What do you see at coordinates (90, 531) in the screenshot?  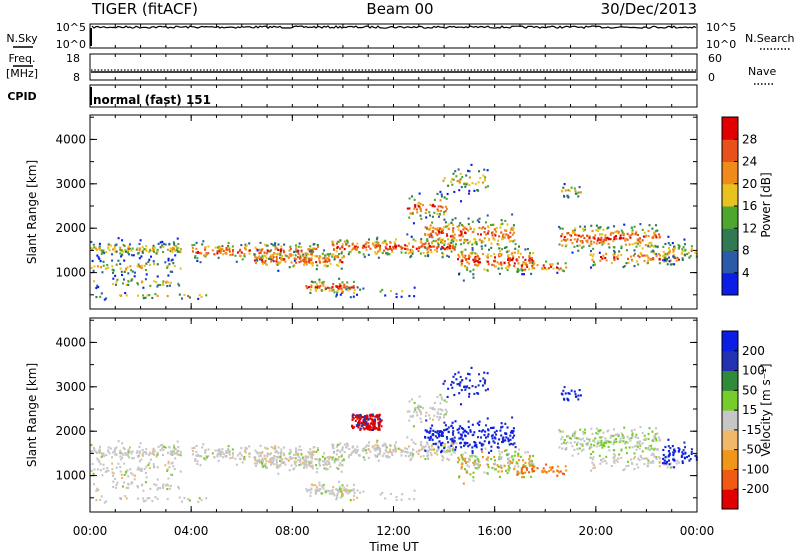 I see `x-tick-label: 00:00` at bounding box center [90, 531].